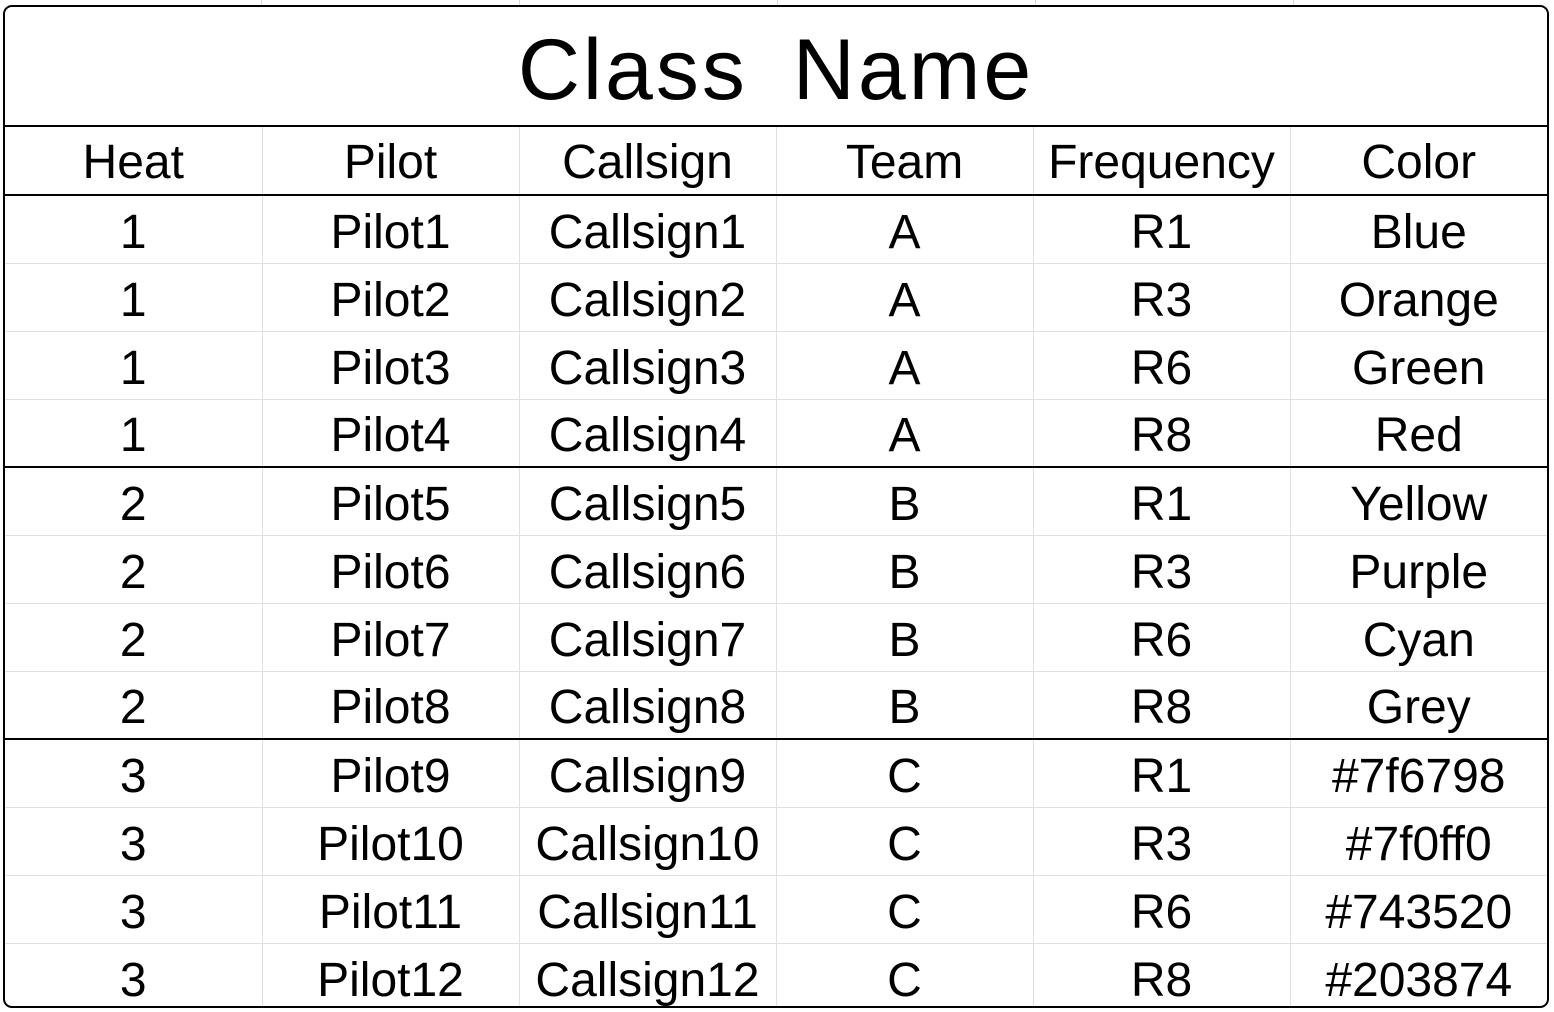 This screenshot has width=1554, height=1012. What do you see at coordinates (647, 297) in the screenshot?
I see `callsign-cell: Callsign2` at bounding box center [647, 297].